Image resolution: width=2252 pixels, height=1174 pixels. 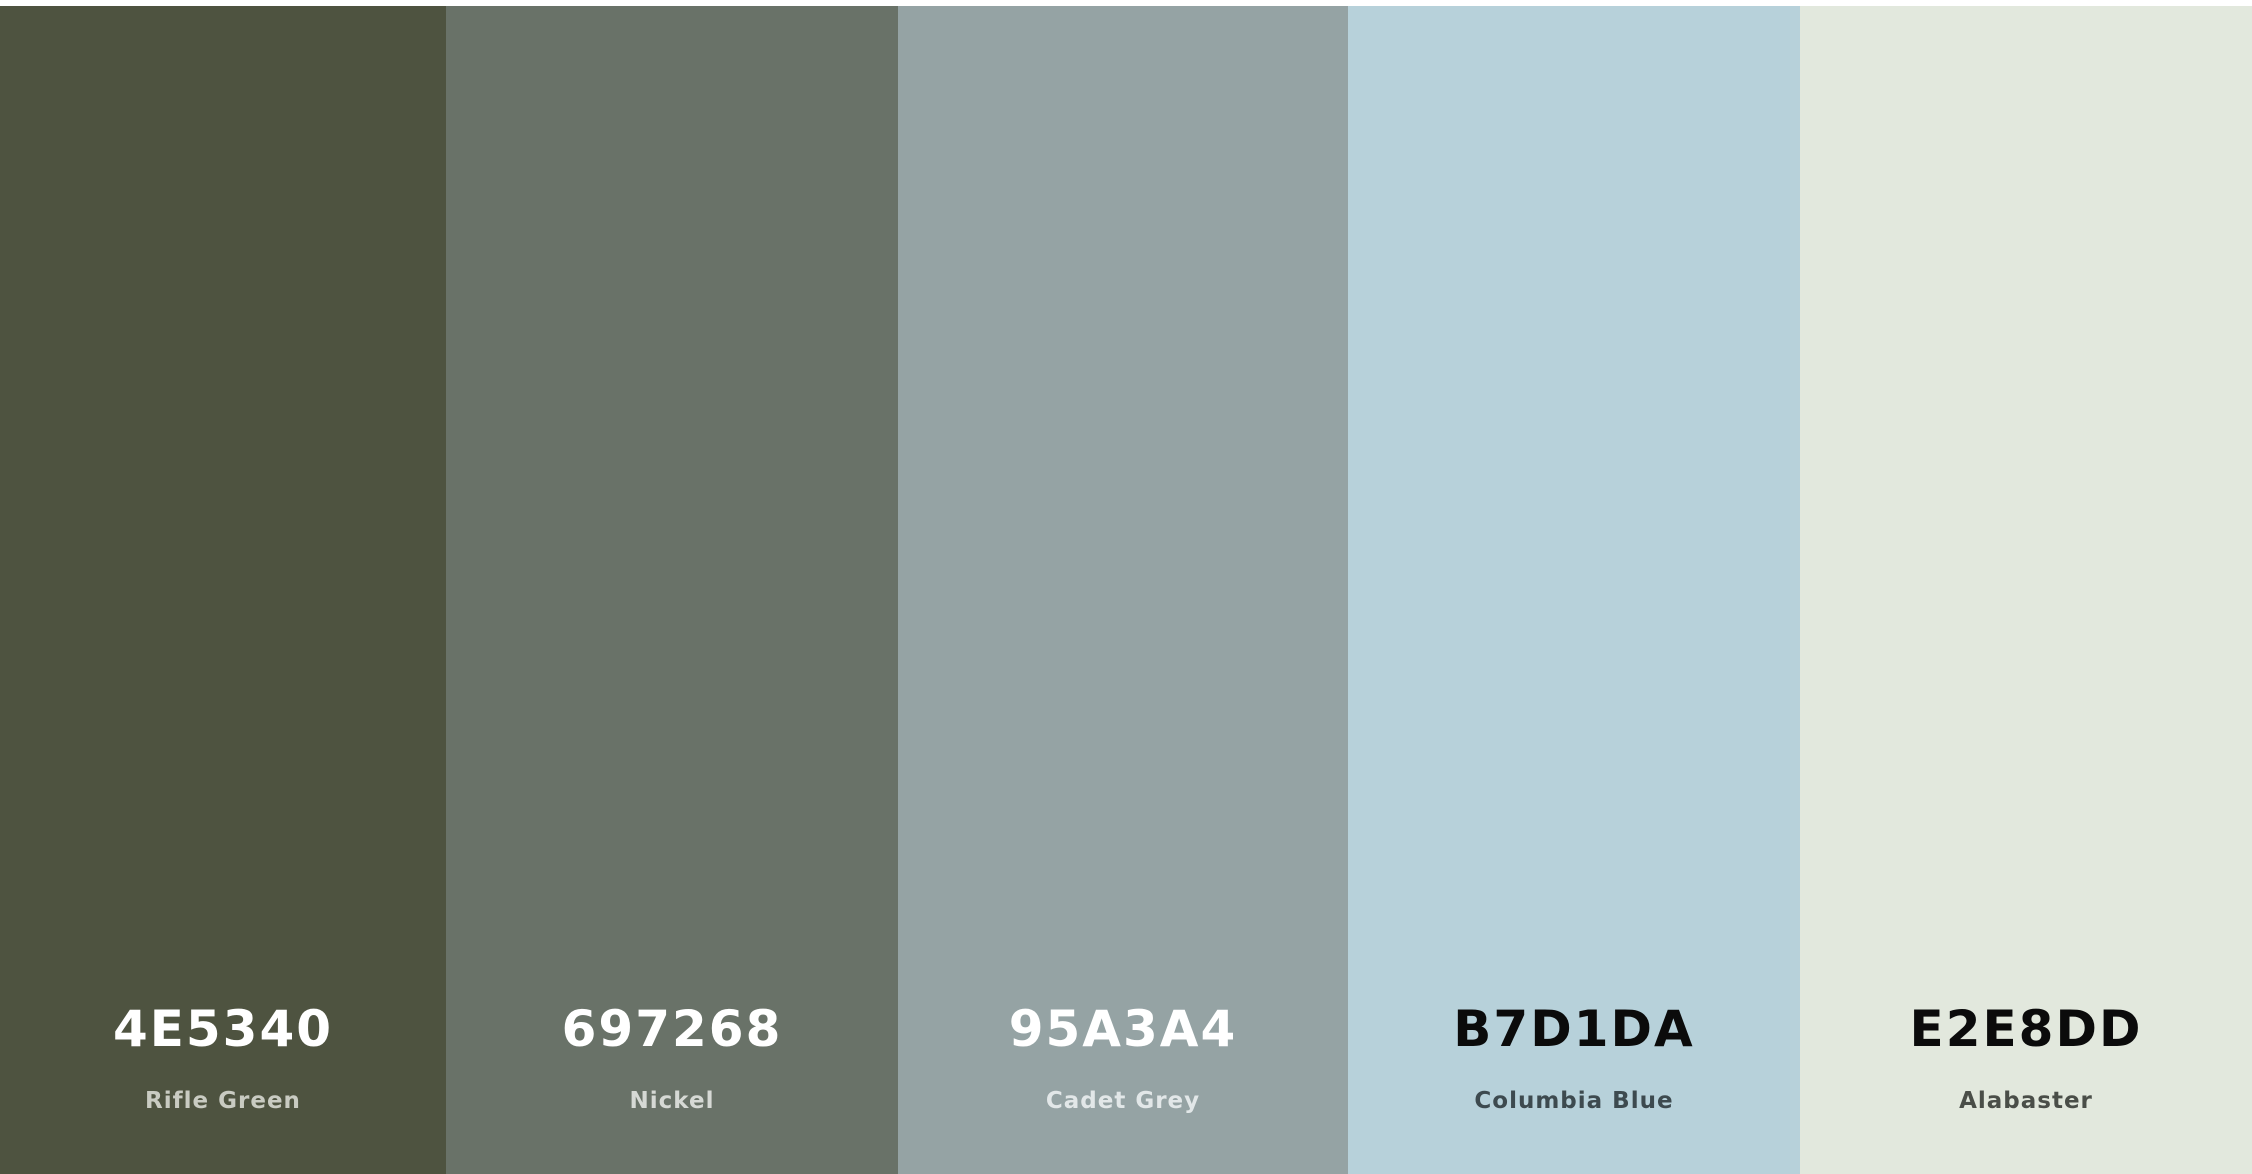 I want to click on swatch-color-name: Nickel, so click(x=672, y=1101).